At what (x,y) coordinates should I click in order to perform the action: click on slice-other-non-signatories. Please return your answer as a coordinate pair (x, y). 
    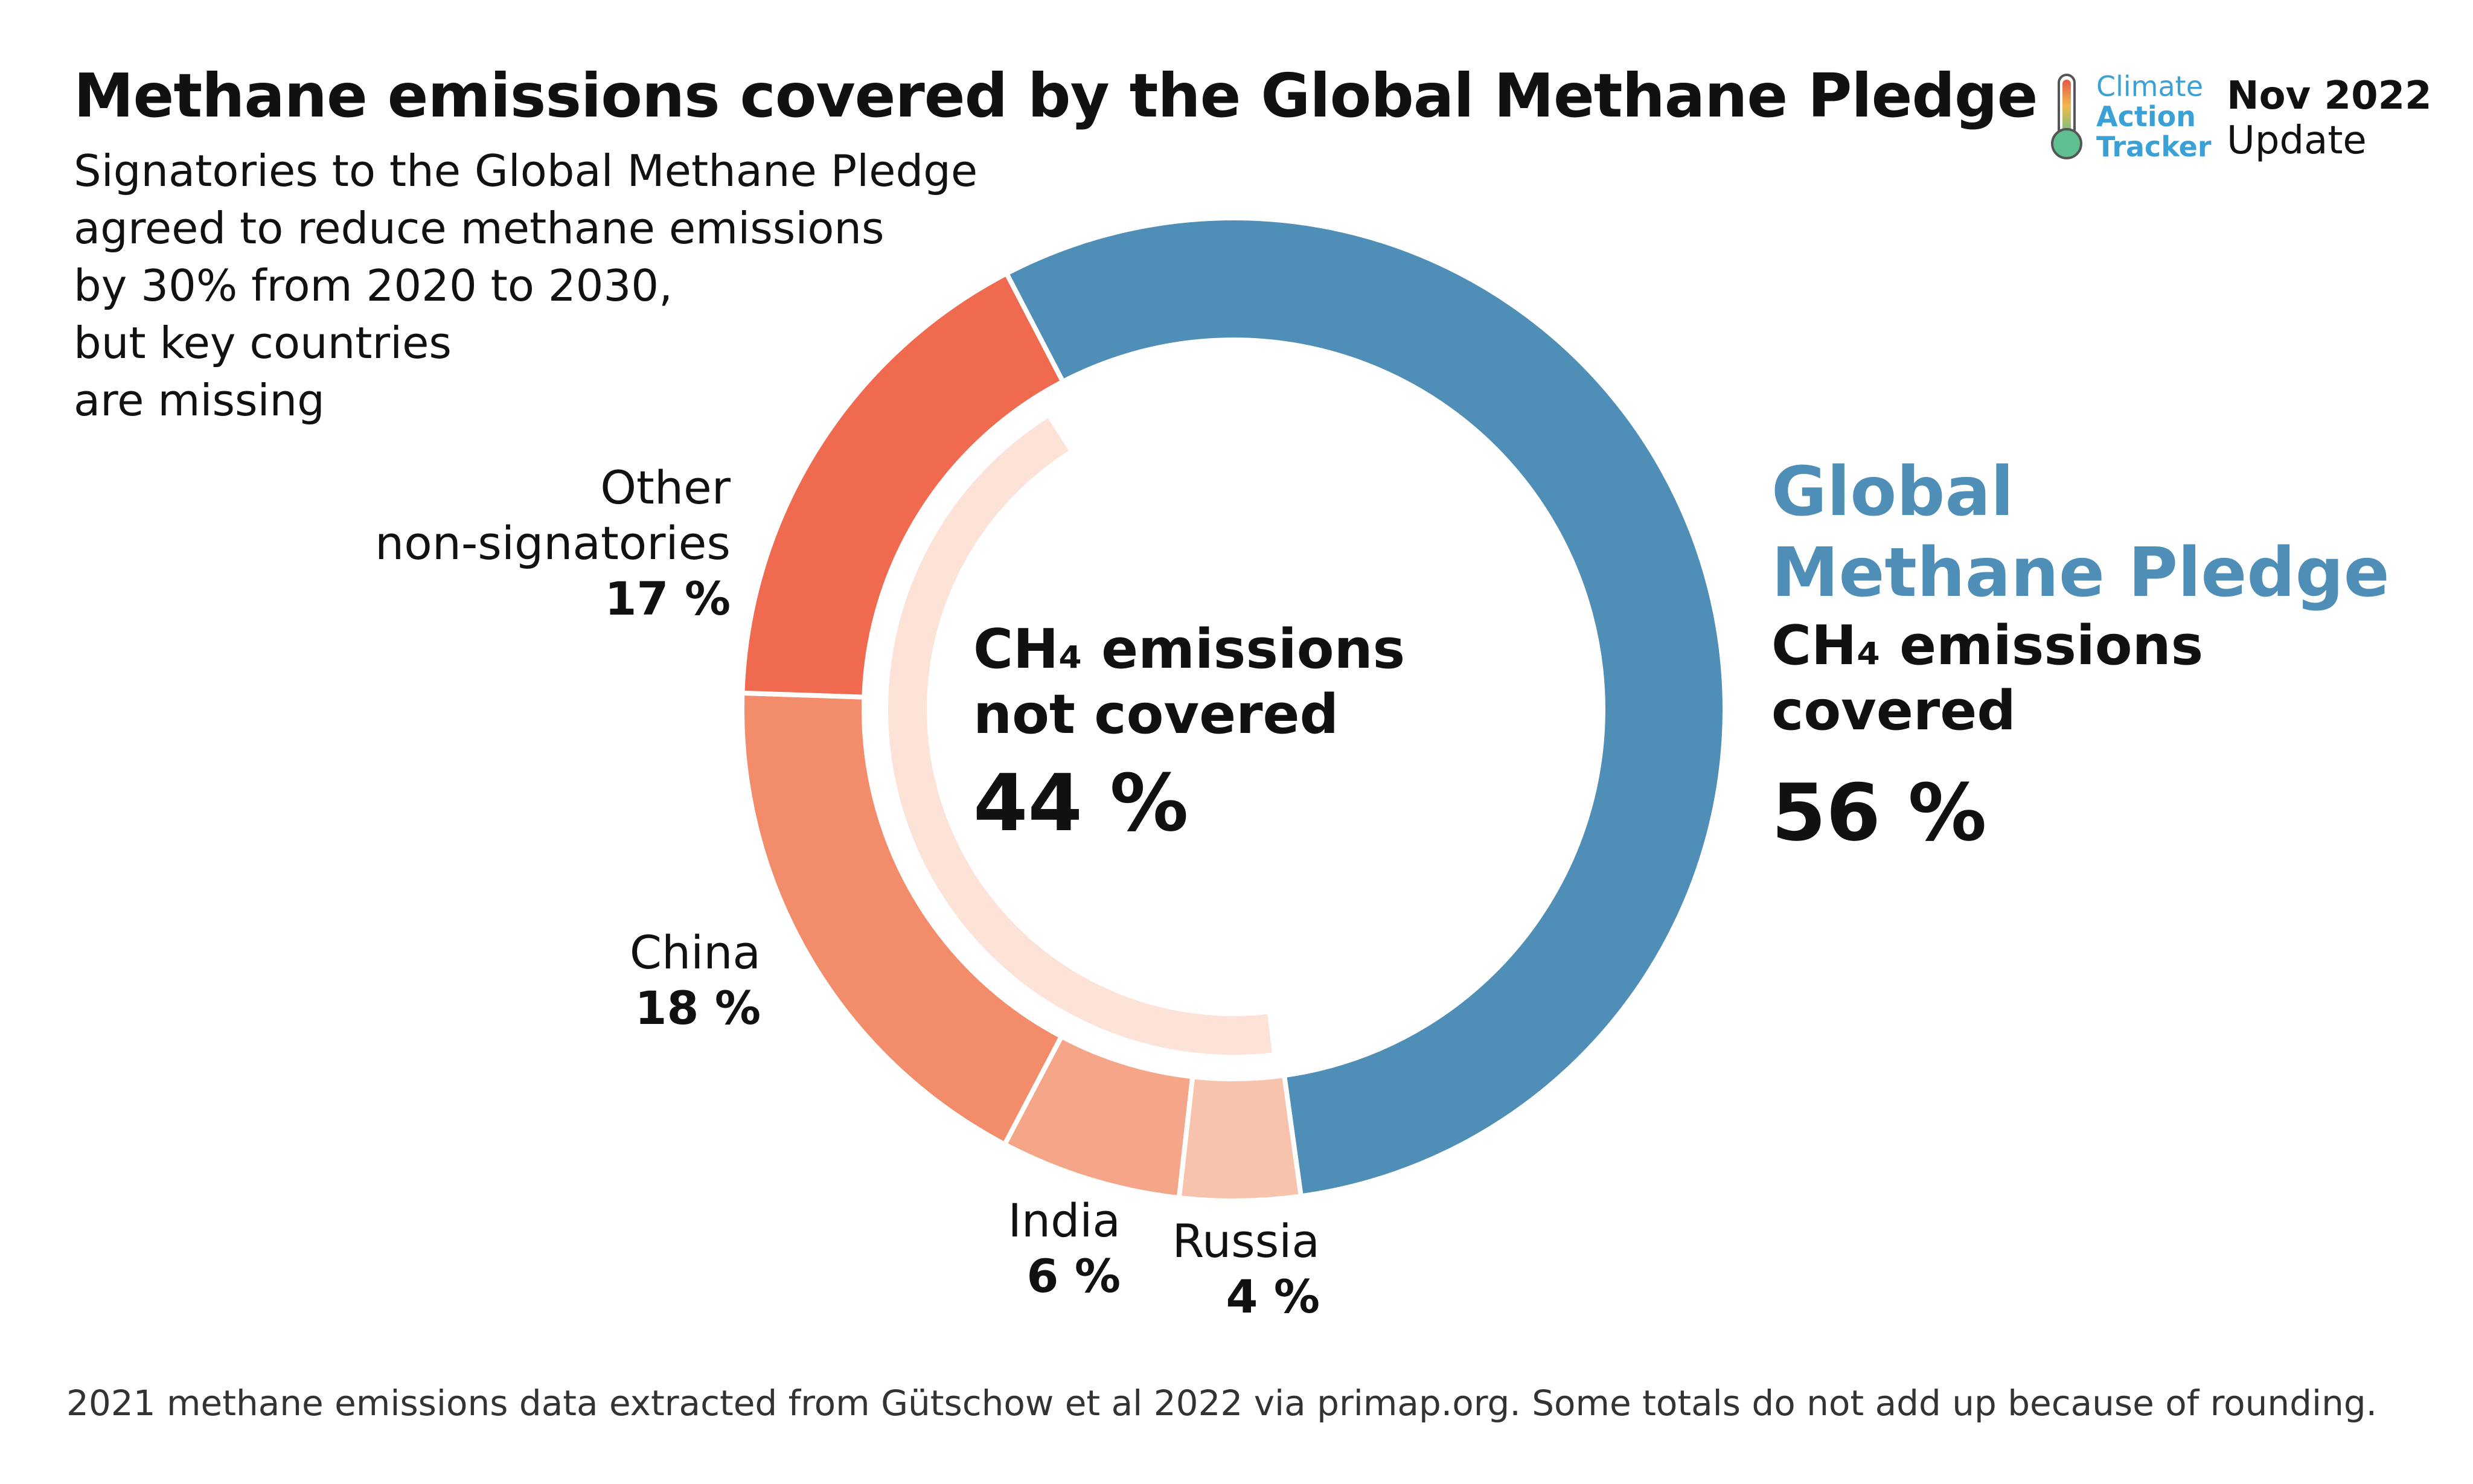
    Looking at the image, I should click on (903, 485).